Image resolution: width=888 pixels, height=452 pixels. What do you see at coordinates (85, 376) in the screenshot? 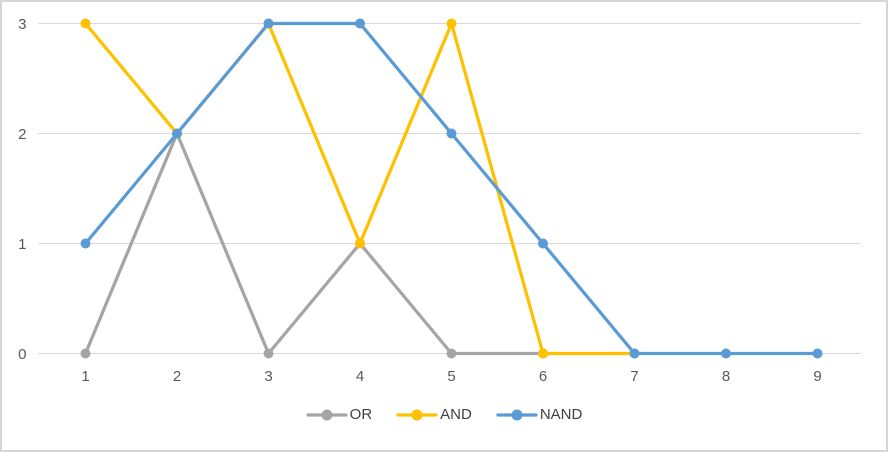
I see `x-tick-label: 1` at bounding box center [85, 376].